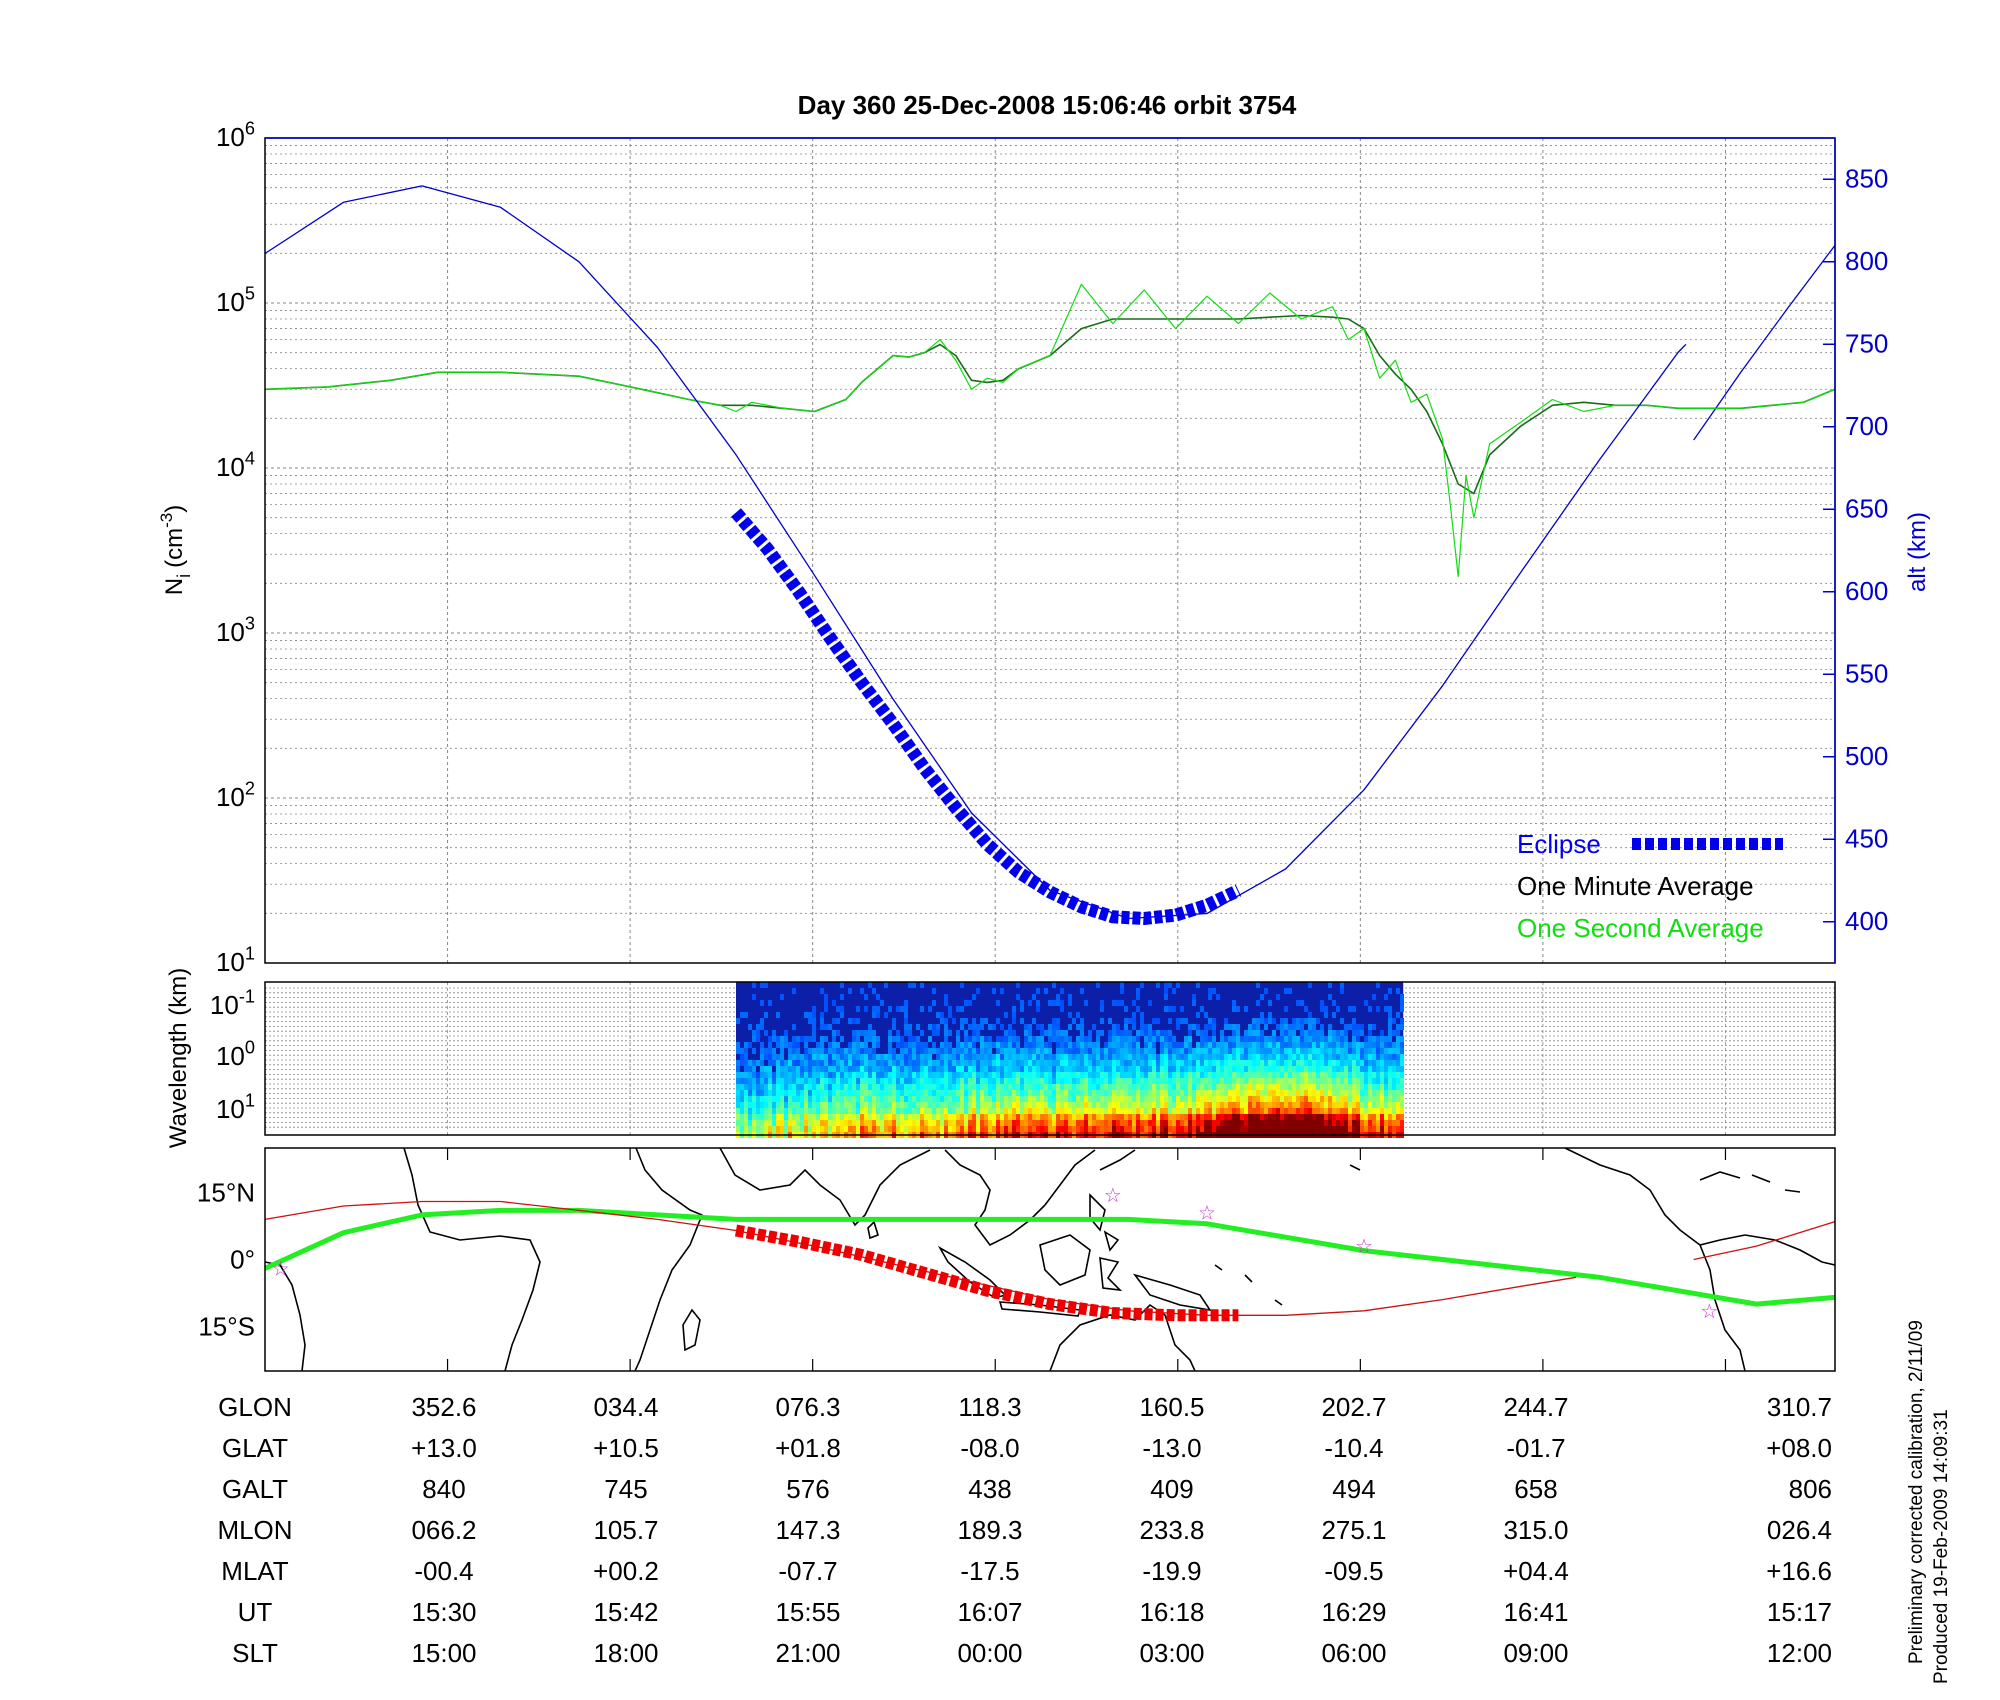 The image size is (2000, 1700). I want to click on altitude-tick-label: 600, so click(1866, 591).